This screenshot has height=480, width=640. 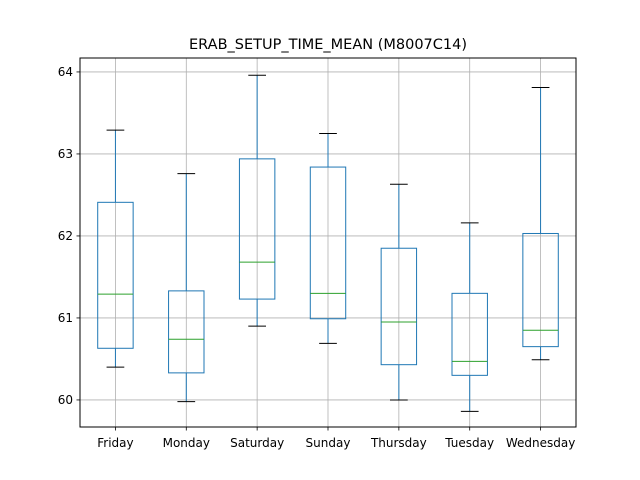 I want to click on x-tick-label: Saturday, so click(x=257, y=443).